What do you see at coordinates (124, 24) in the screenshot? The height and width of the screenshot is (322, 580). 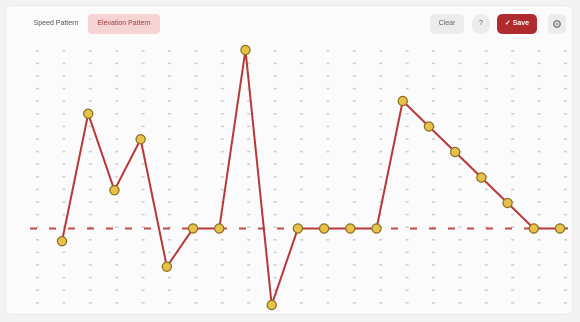 I see `tab-elevation-pattern: Elevation Pattern` at bounding box center [124, 24].